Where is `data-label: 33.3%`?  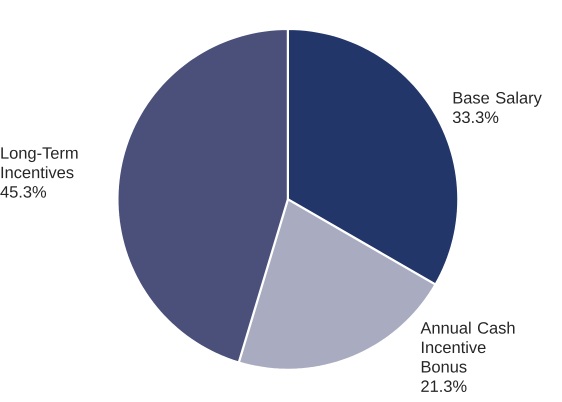
data-label: 33.3% is located at coordinates (475, 118).